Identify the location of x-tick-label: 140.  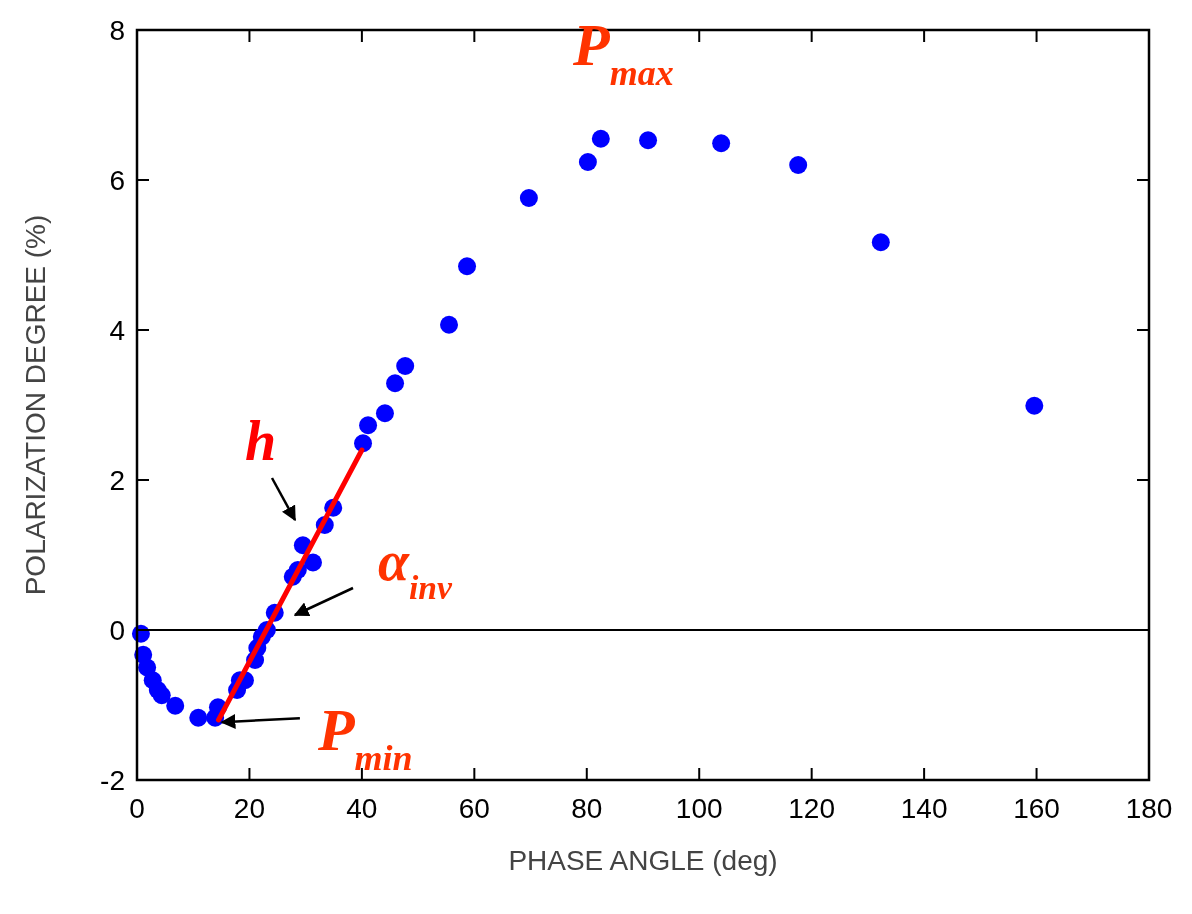
(924, 808).